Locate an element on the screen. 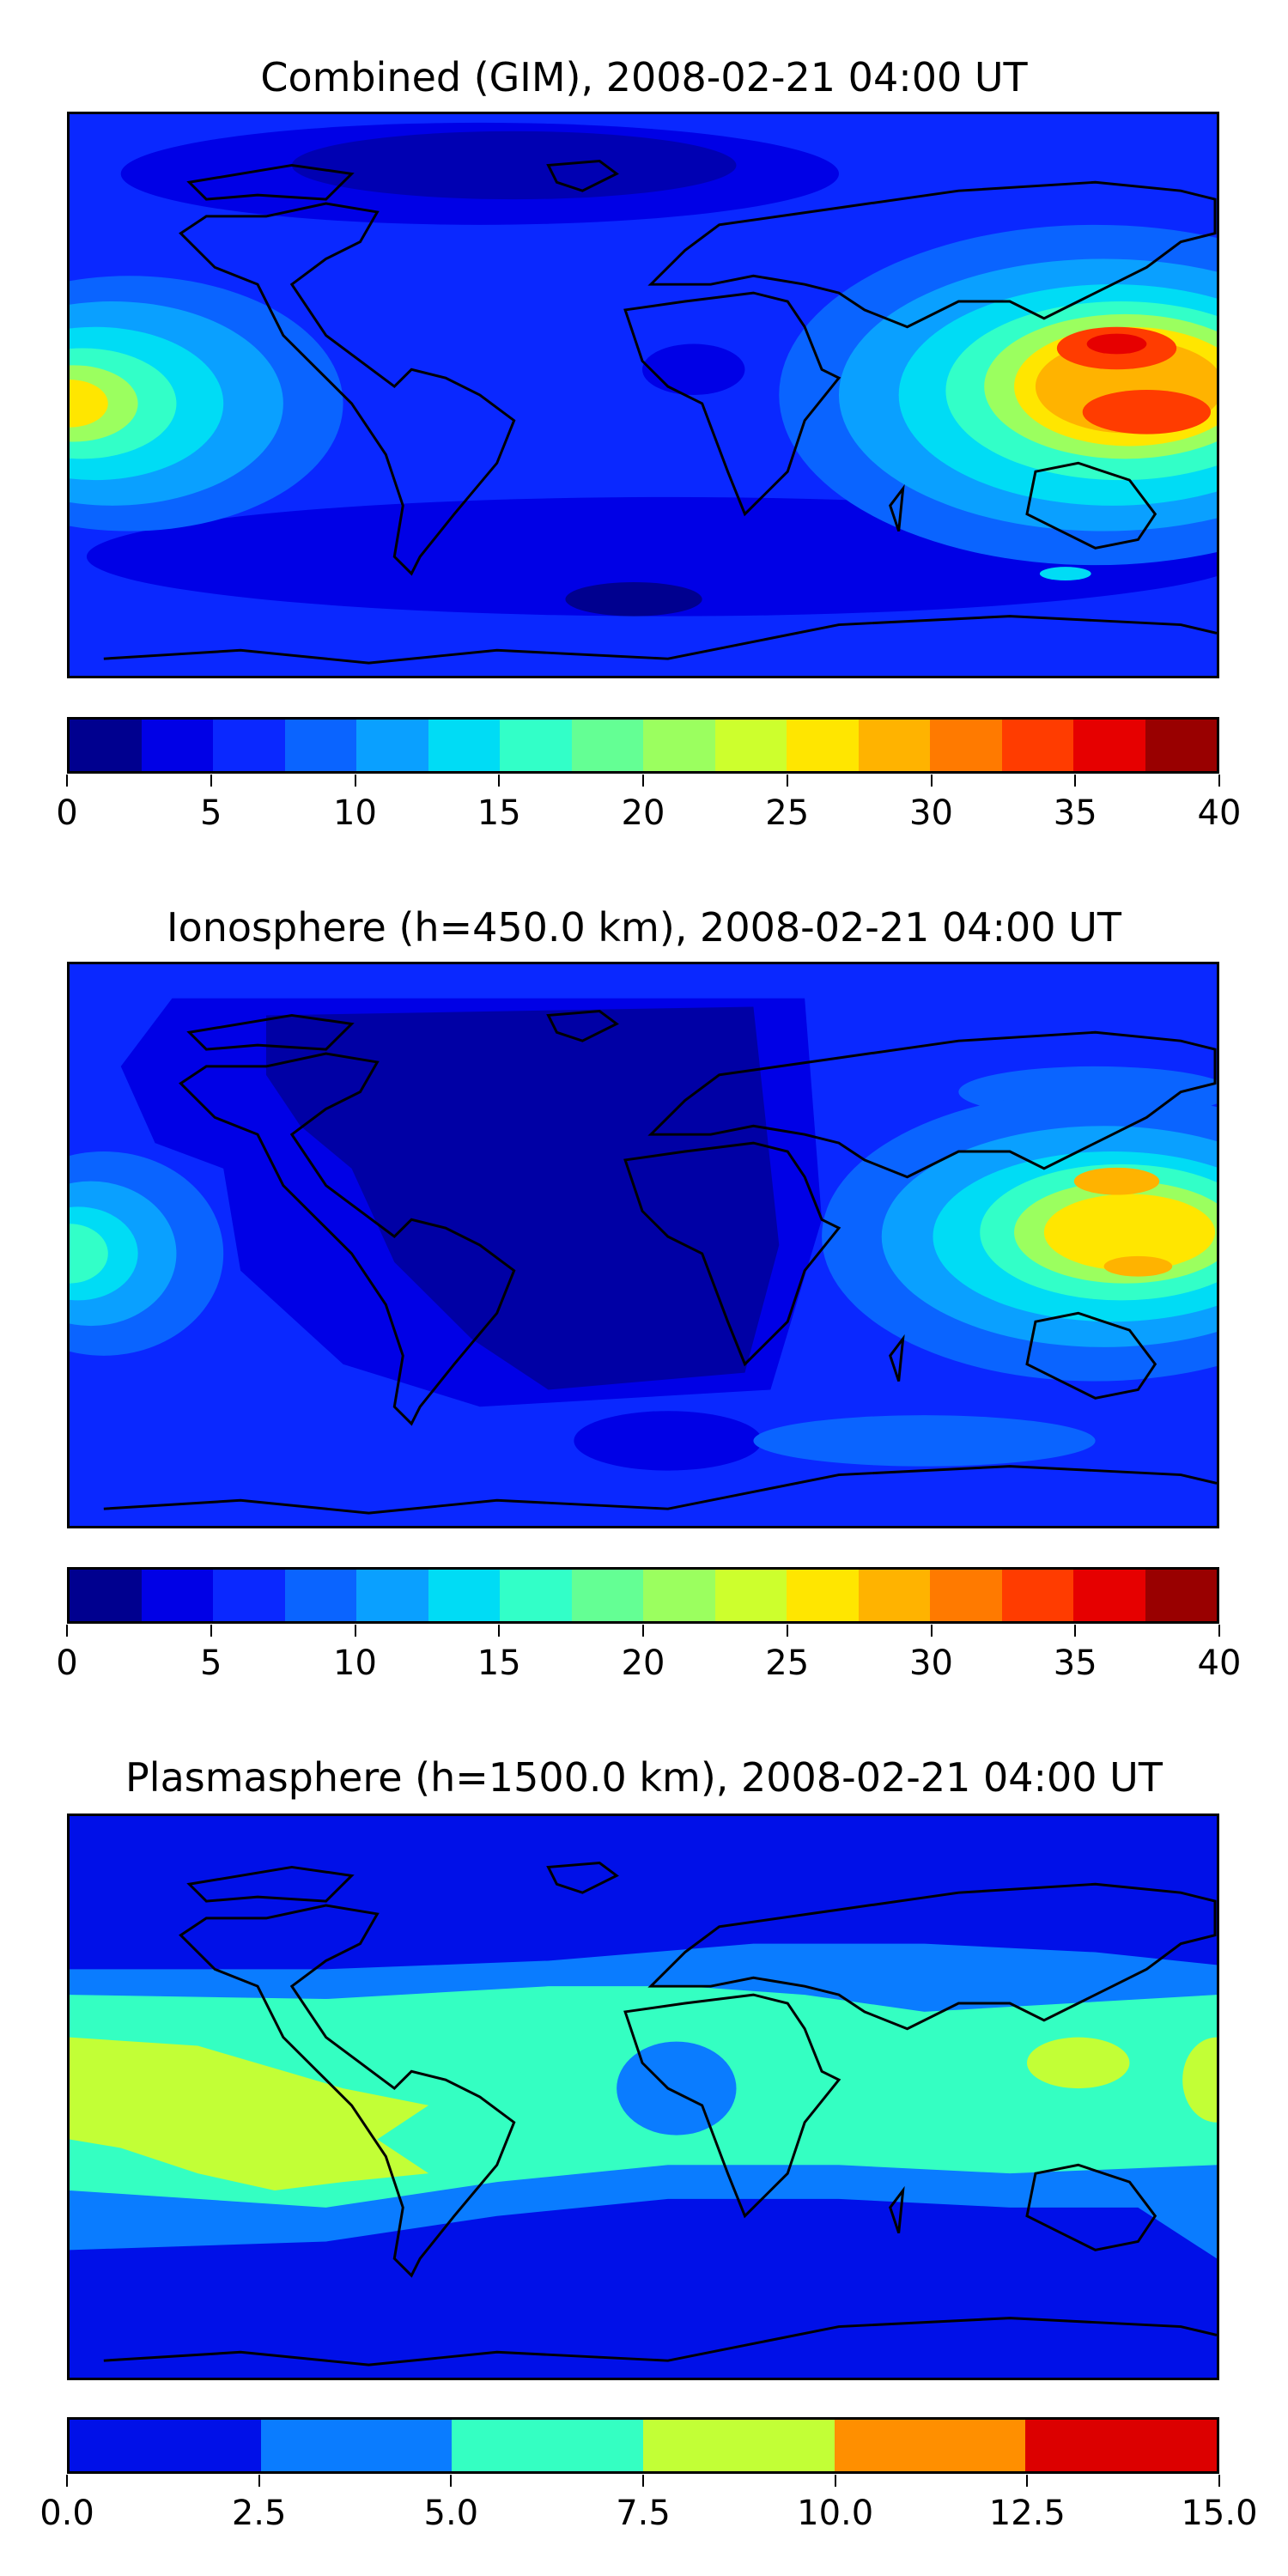 The height and width of the screenshot is (2576, 1288). colorbar-tick-label: 10.0 is located at coordinates (835, 2514).